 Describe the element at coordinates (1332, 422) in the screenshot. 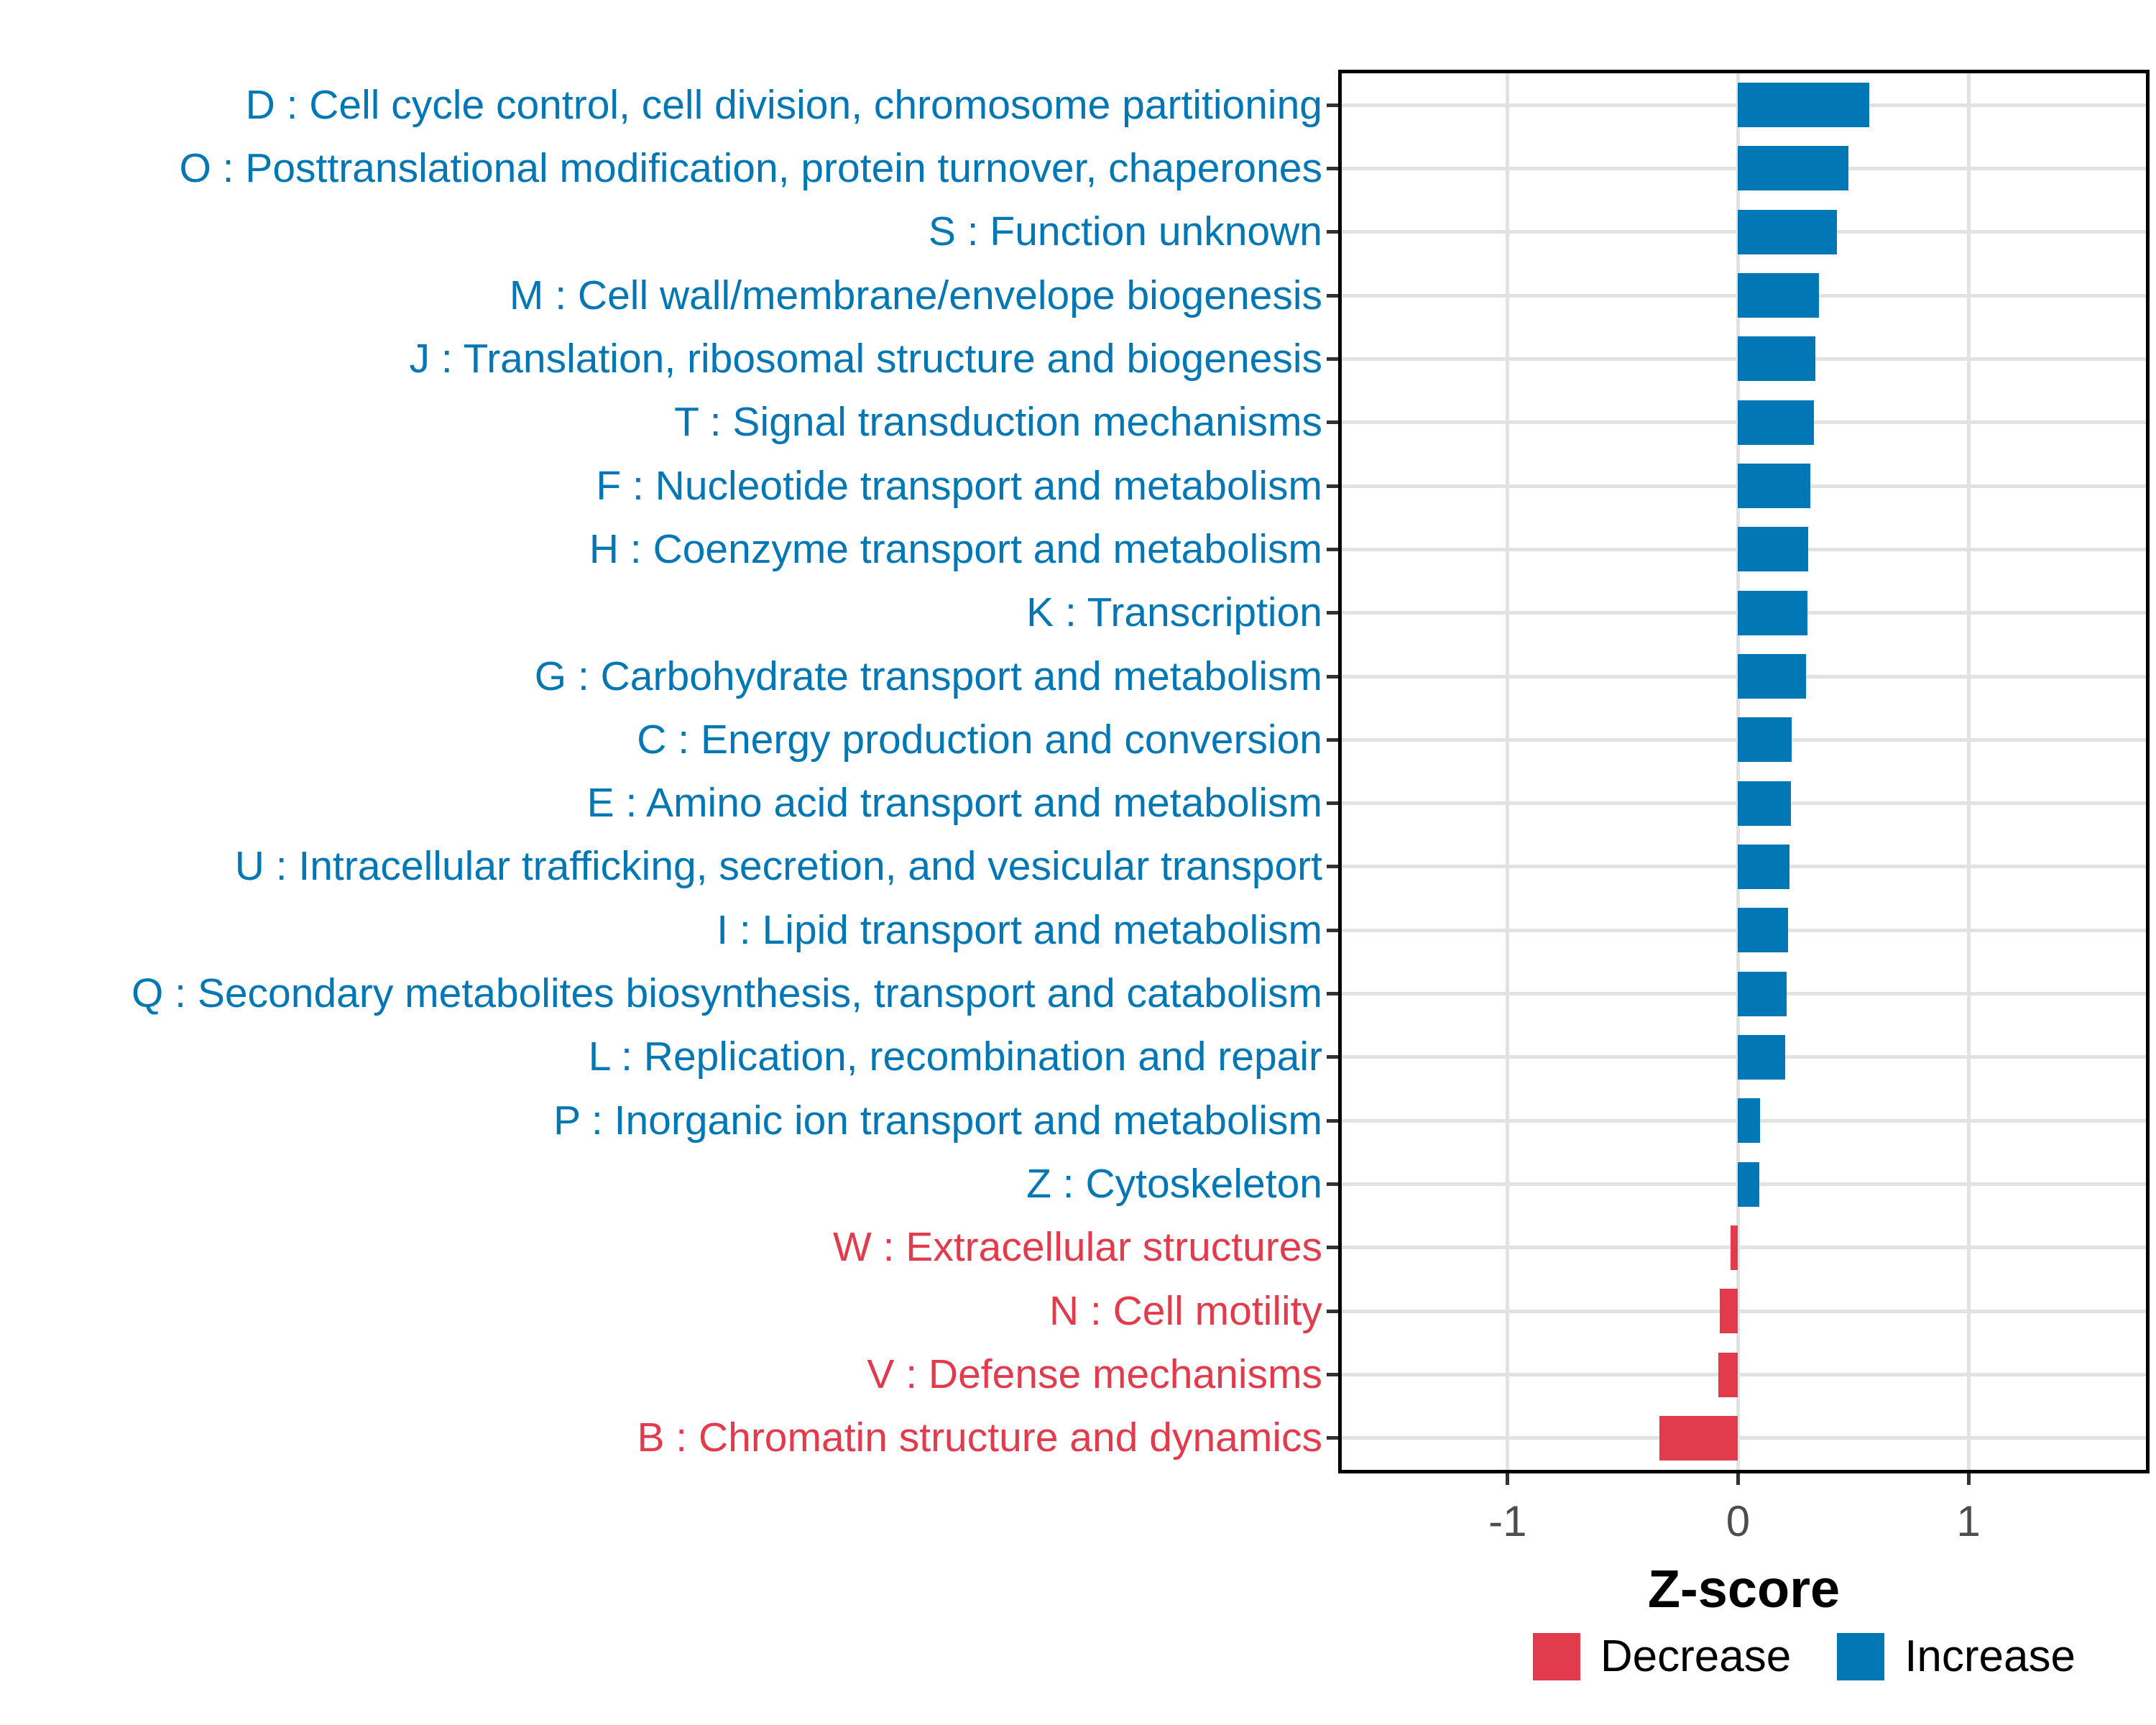

I see `y-tick-T` at that location.